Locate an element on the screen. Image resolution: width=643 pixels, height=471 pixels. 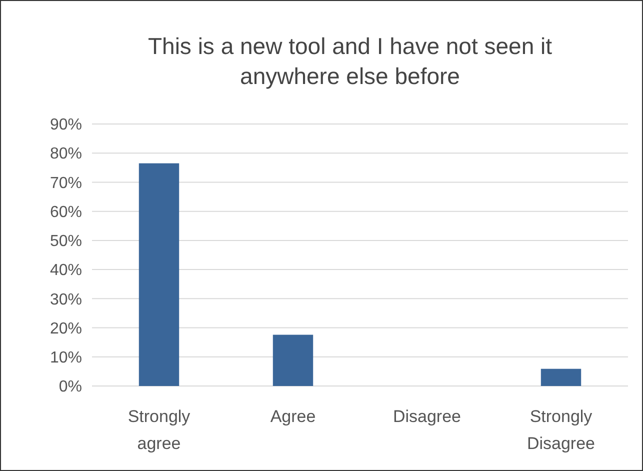
x-tick-label: Agree is located at coordinates (293, 416).